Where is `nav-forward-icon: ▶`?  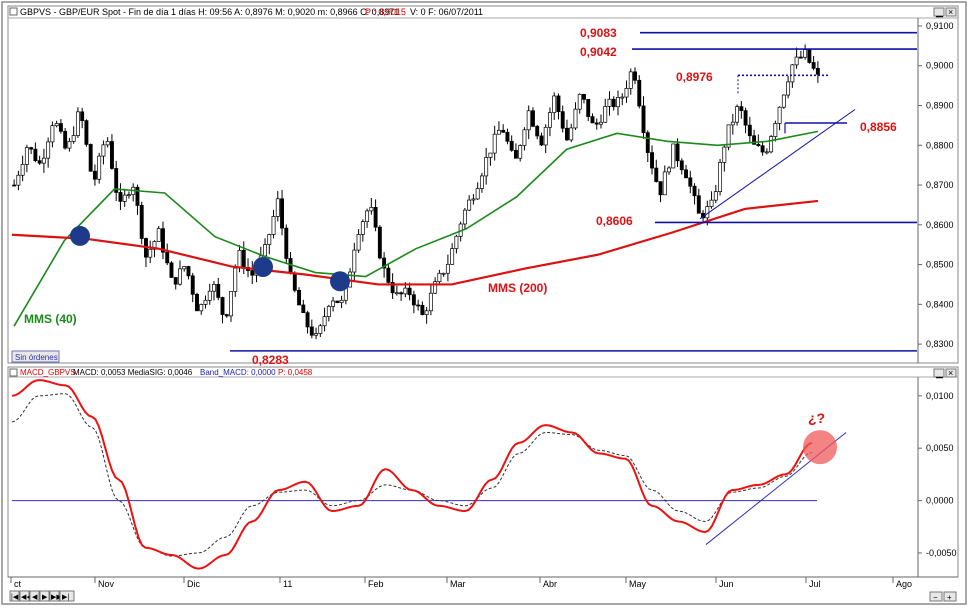
nav-forward-icon: ▶ is located at coordinates (45, 597).